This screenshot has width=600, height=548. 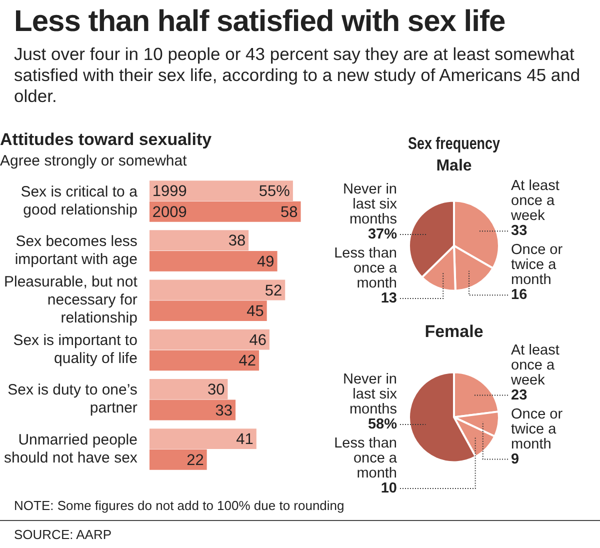 What do you see at coordinates (169, 191) in the screenshot?
I see `series-label: 1999` at bounding box center [169, 191].